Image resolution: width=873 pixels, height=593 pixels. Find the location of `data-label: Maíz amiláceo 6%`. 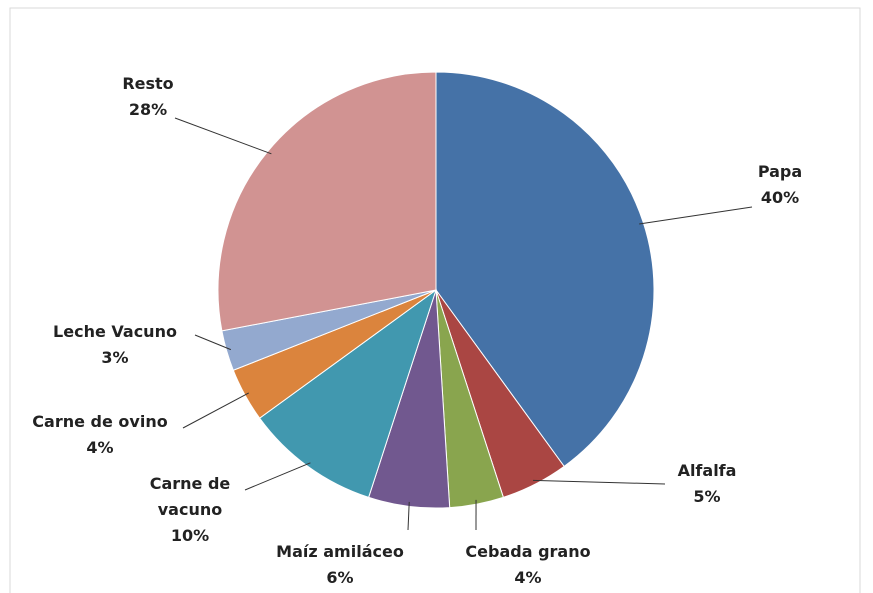

data-label: Maíz amiláceo 6% is located at coordinates (340, 565).